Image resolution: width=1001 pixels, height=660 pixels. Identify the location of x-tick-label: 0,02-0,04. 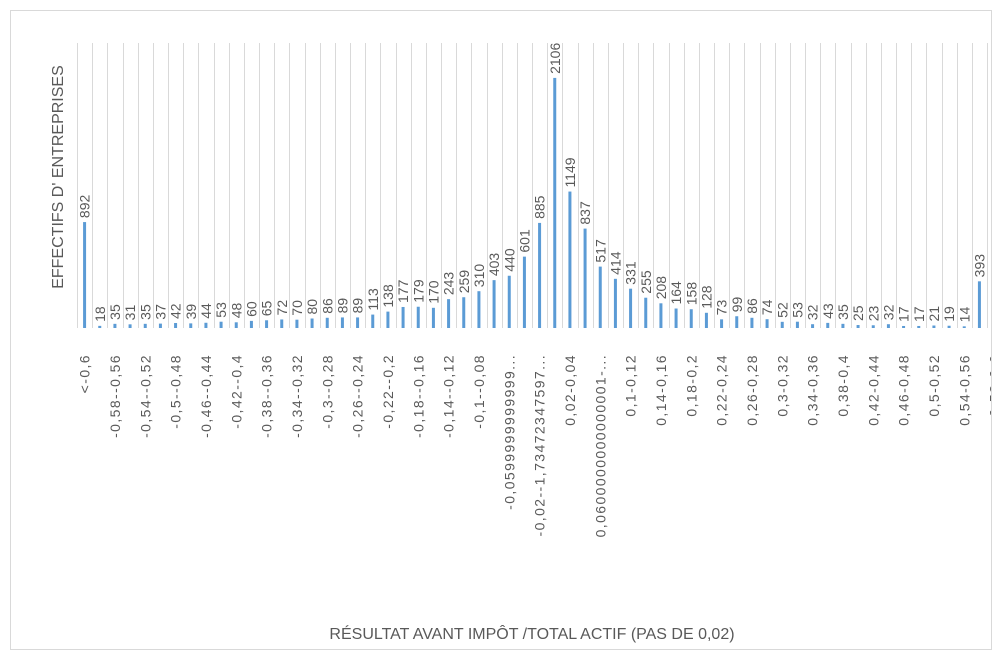
(570, 390).